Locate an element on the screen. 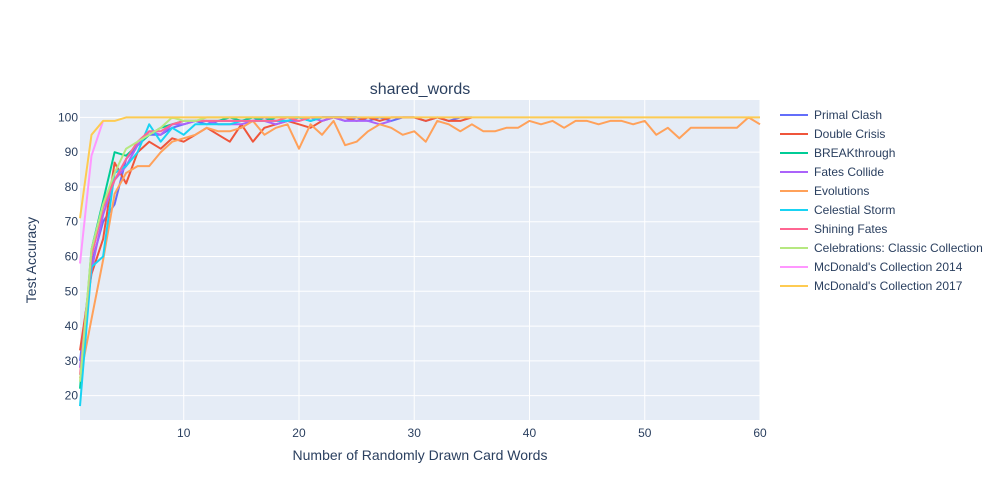 The image size is (1000, 500). legend-item: Double Crisis is located at coordinates (832, 134).